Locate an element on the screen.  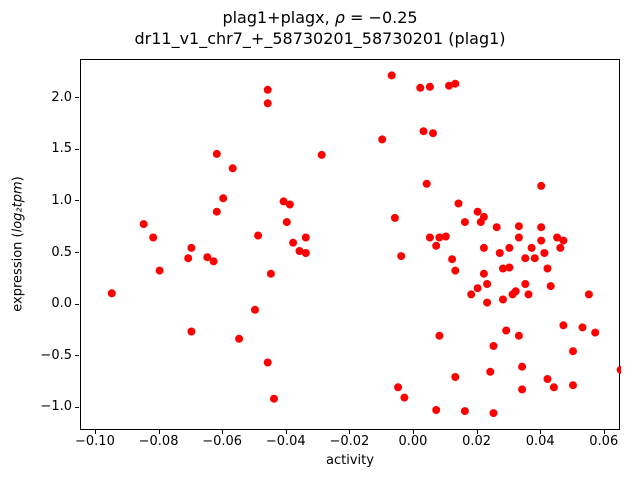
title-line-1: plag1+plagx, ρ = −0.25 is located at coordinates (320, 17).